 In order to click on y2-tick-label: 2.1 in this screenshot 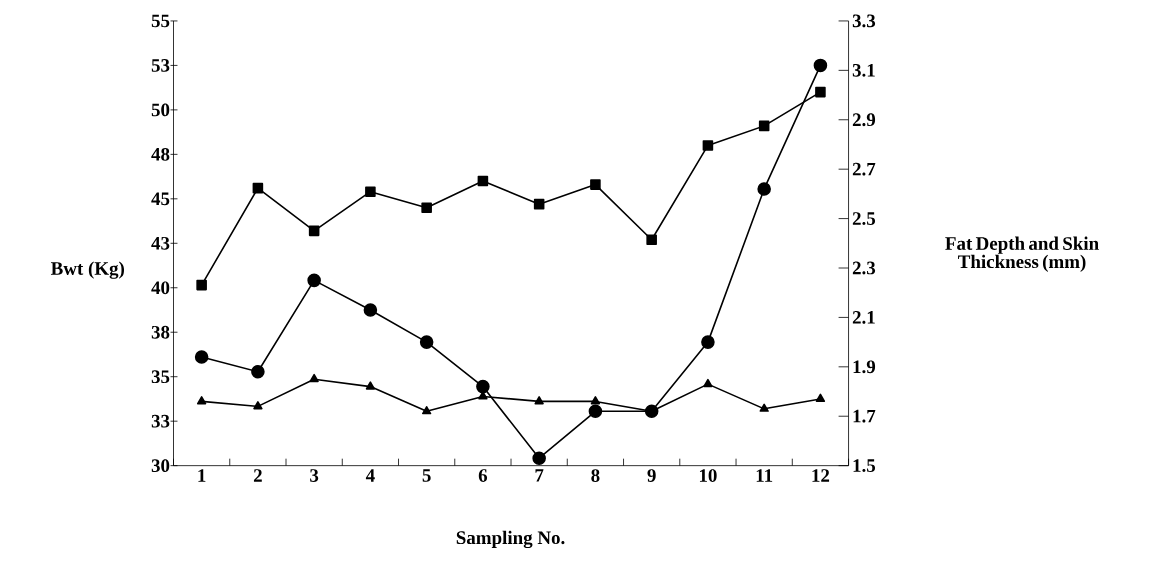, I will do `click(863, 317)`.